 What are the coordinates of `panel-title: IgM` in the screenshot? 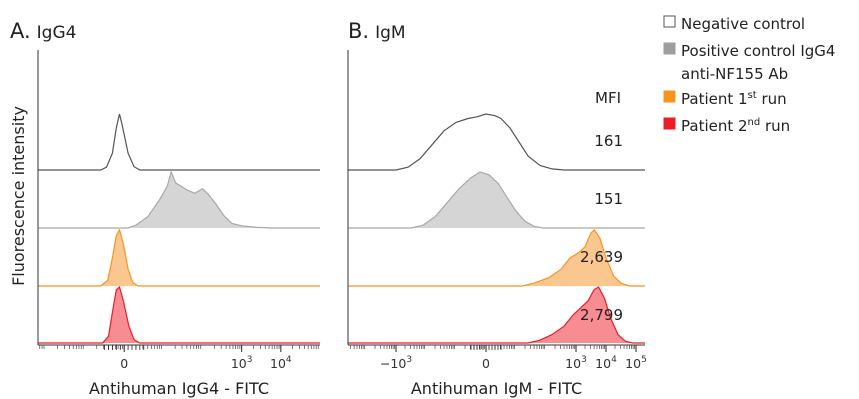 It's located at (390, 33).